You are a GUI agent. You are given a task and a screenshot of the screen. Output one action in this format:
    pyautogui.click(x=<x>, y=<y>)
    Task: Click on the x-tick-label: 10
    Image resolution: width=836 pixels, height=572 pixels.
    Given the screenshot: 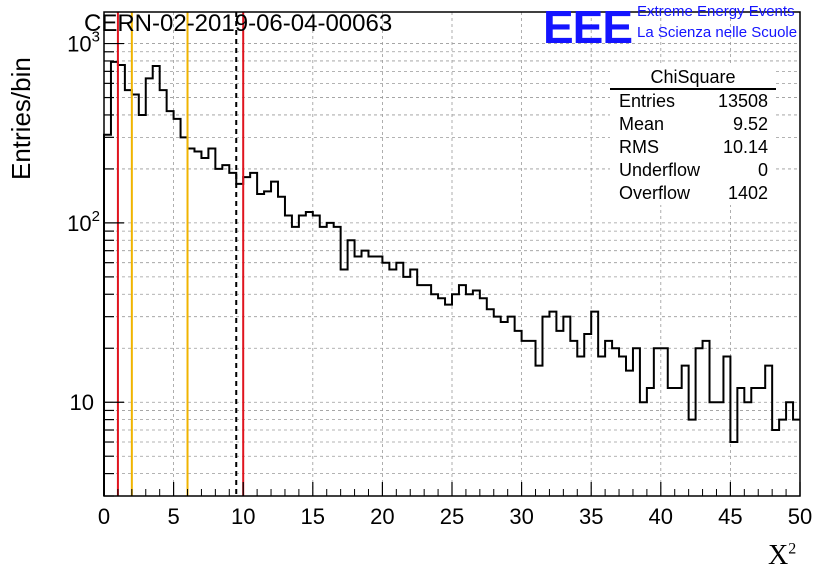 What is the action you would take?
    pyautogui.click(x=243, y=516)
    